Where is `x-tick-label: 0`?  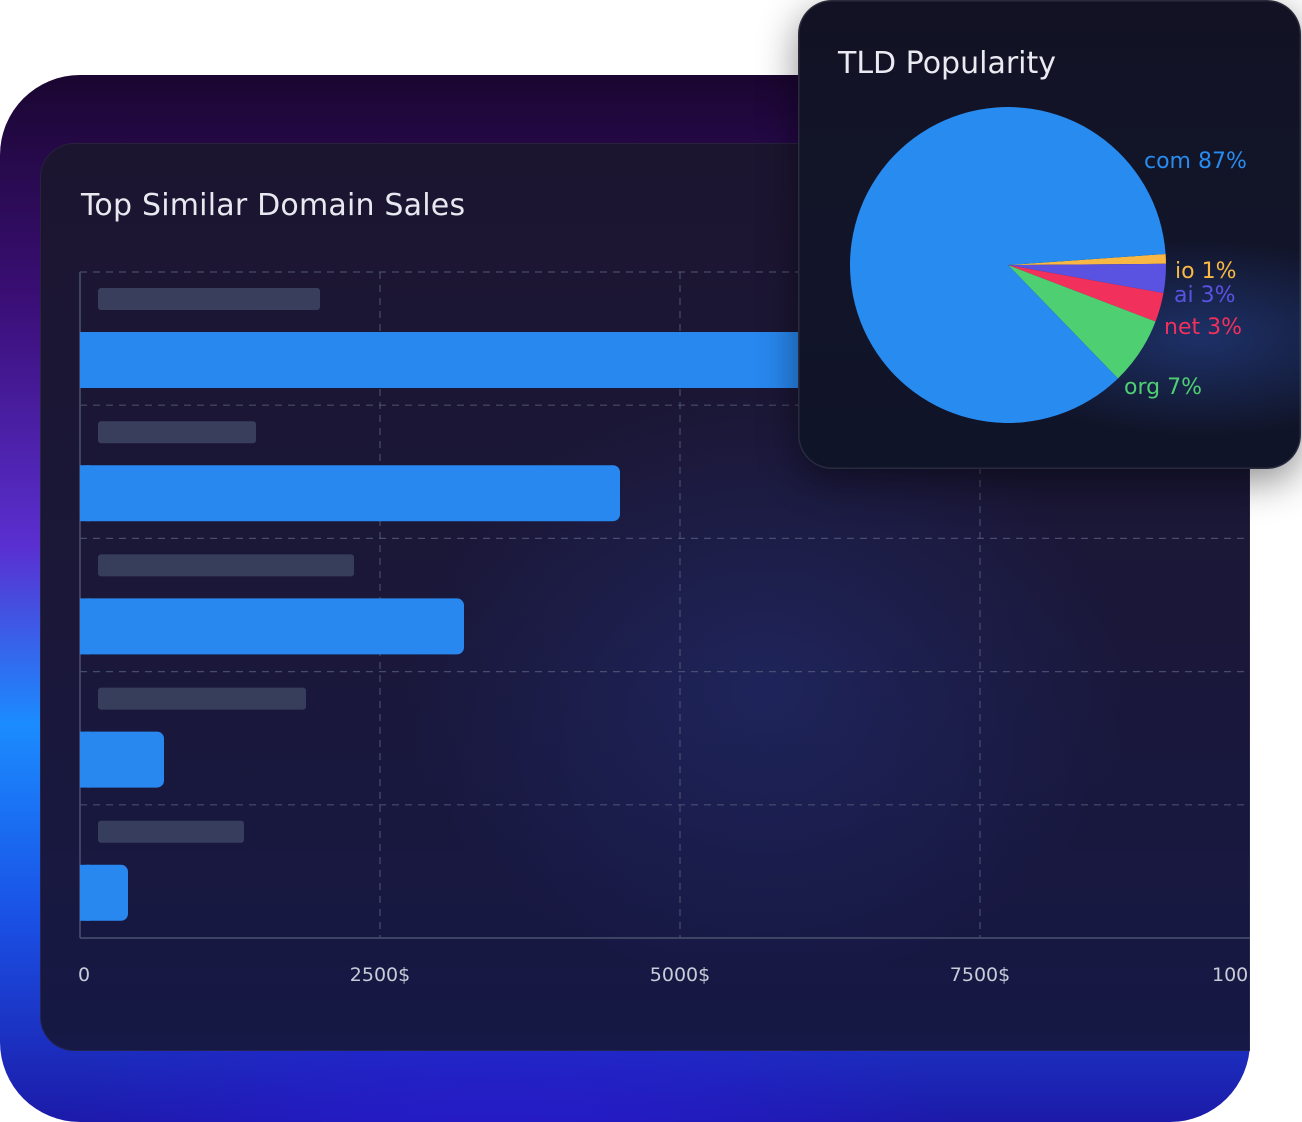
x-tick-label: 0 is located at coordinates (84, 975).